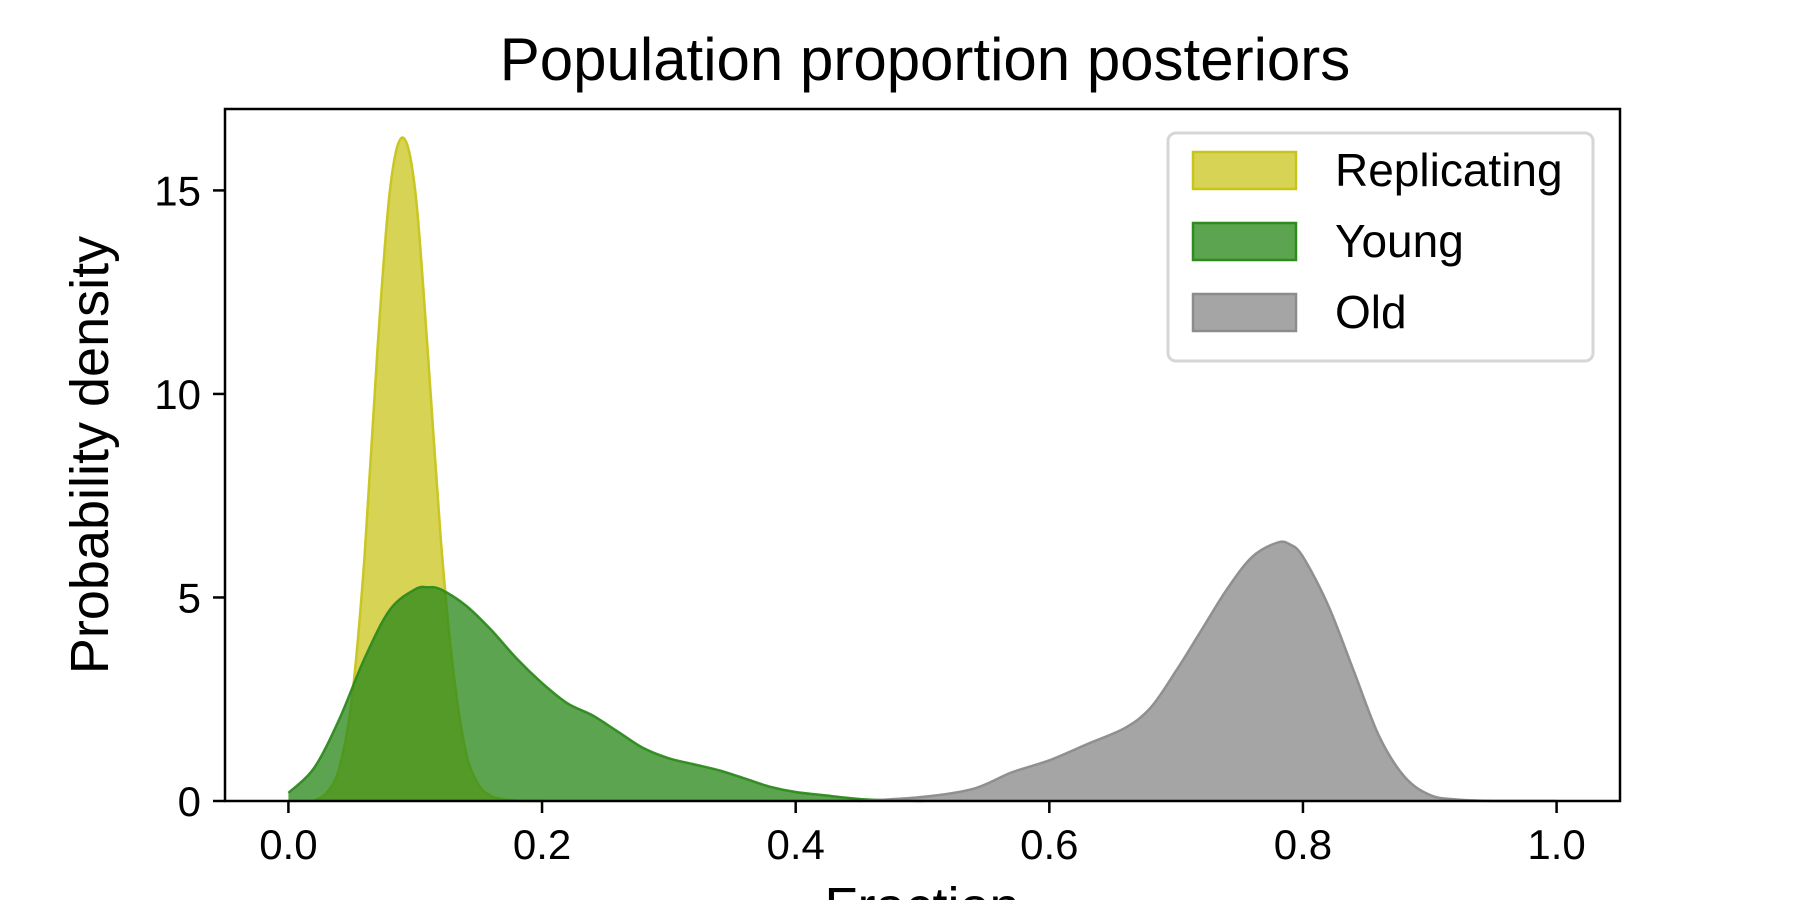 This screenshot has height=900, width=1800. What do you see at coordinates (427, 469) in the screenshot?
I see `series-area-replicating` at bounding box center [427, 469].